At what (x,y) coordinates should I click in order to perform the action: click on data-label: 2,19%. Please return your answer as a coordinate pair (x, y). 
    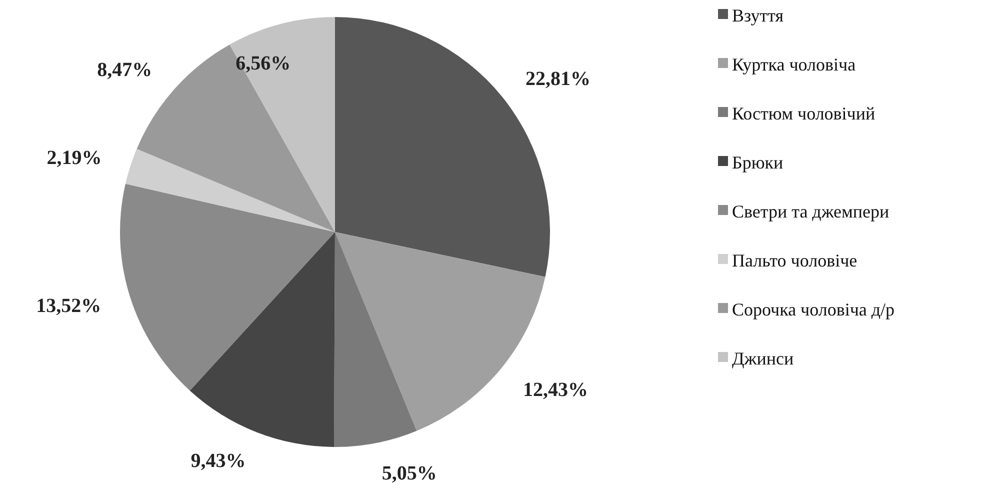
    Looking at the image, I should click on (74, 157).